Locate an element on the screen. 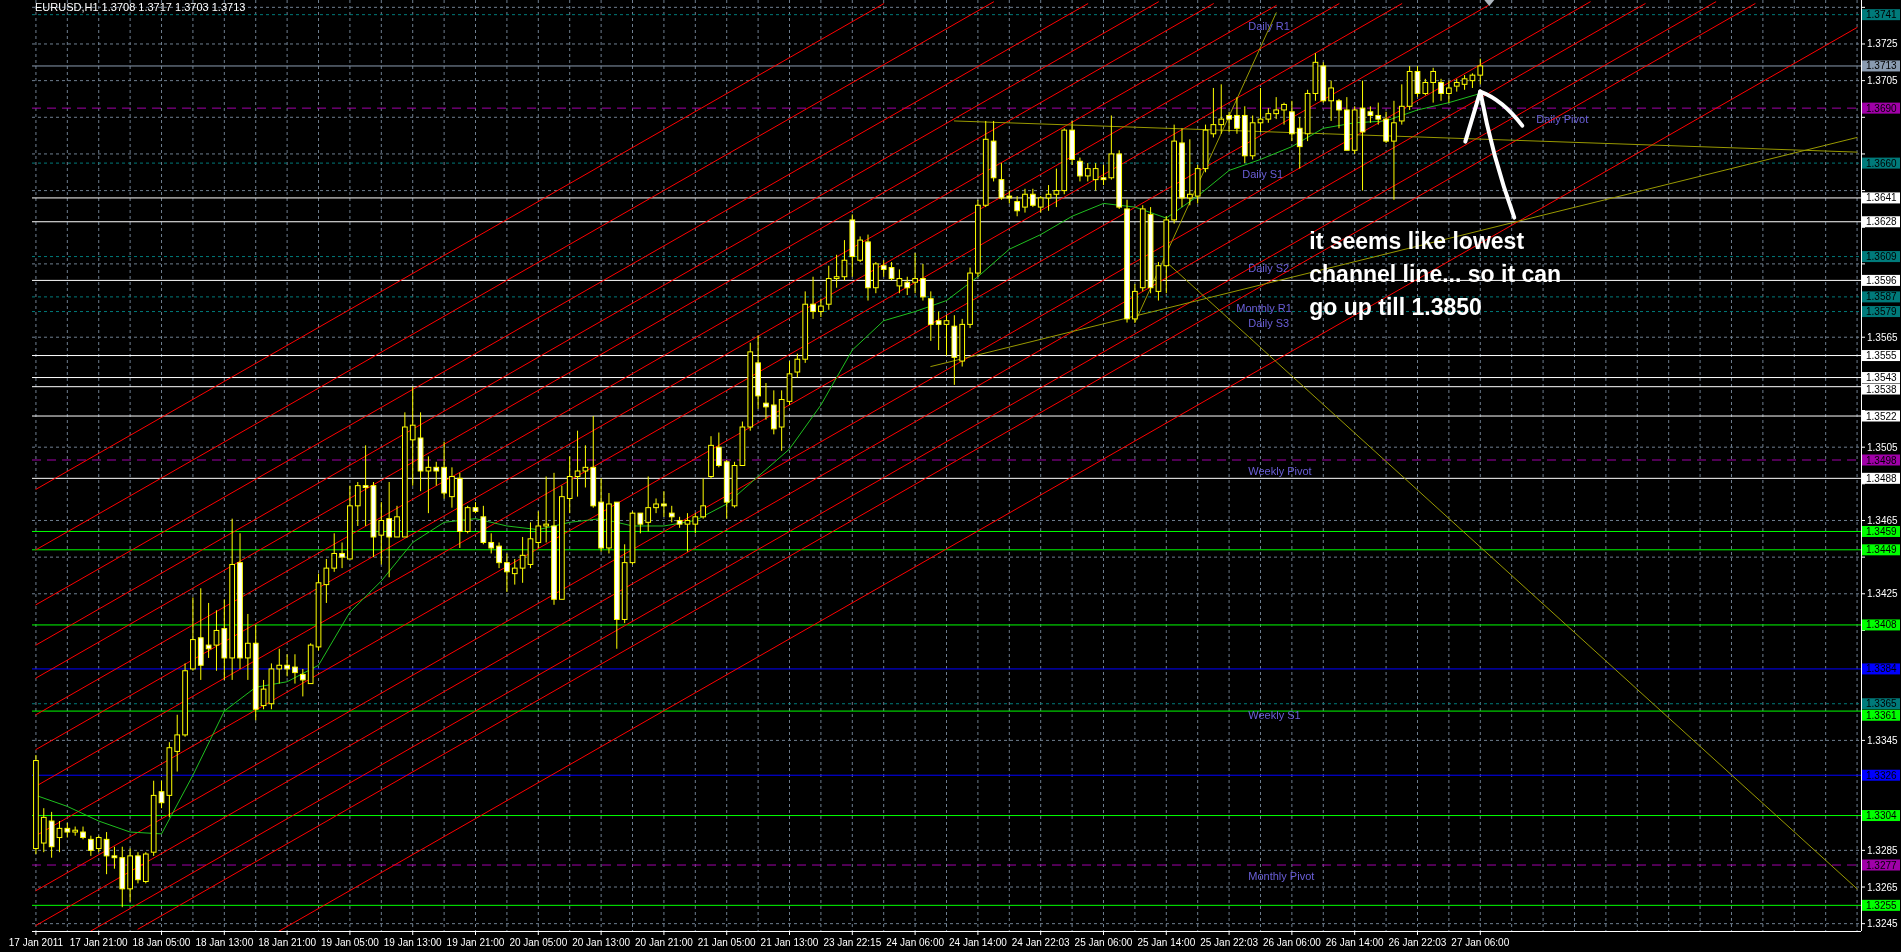 The height and width of the screenshot is (952, 1901). ref-line-label: 1.3641 is located at coordinates (1882, 198).